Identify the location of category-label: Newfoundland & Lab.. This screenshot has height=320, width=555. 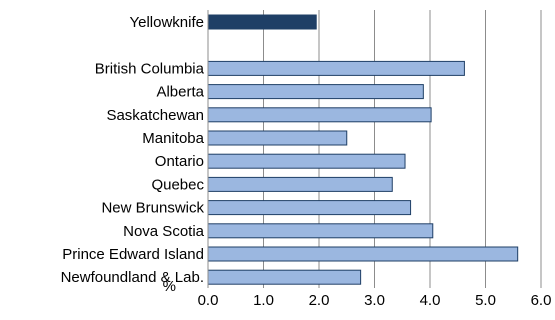
(132, 277).